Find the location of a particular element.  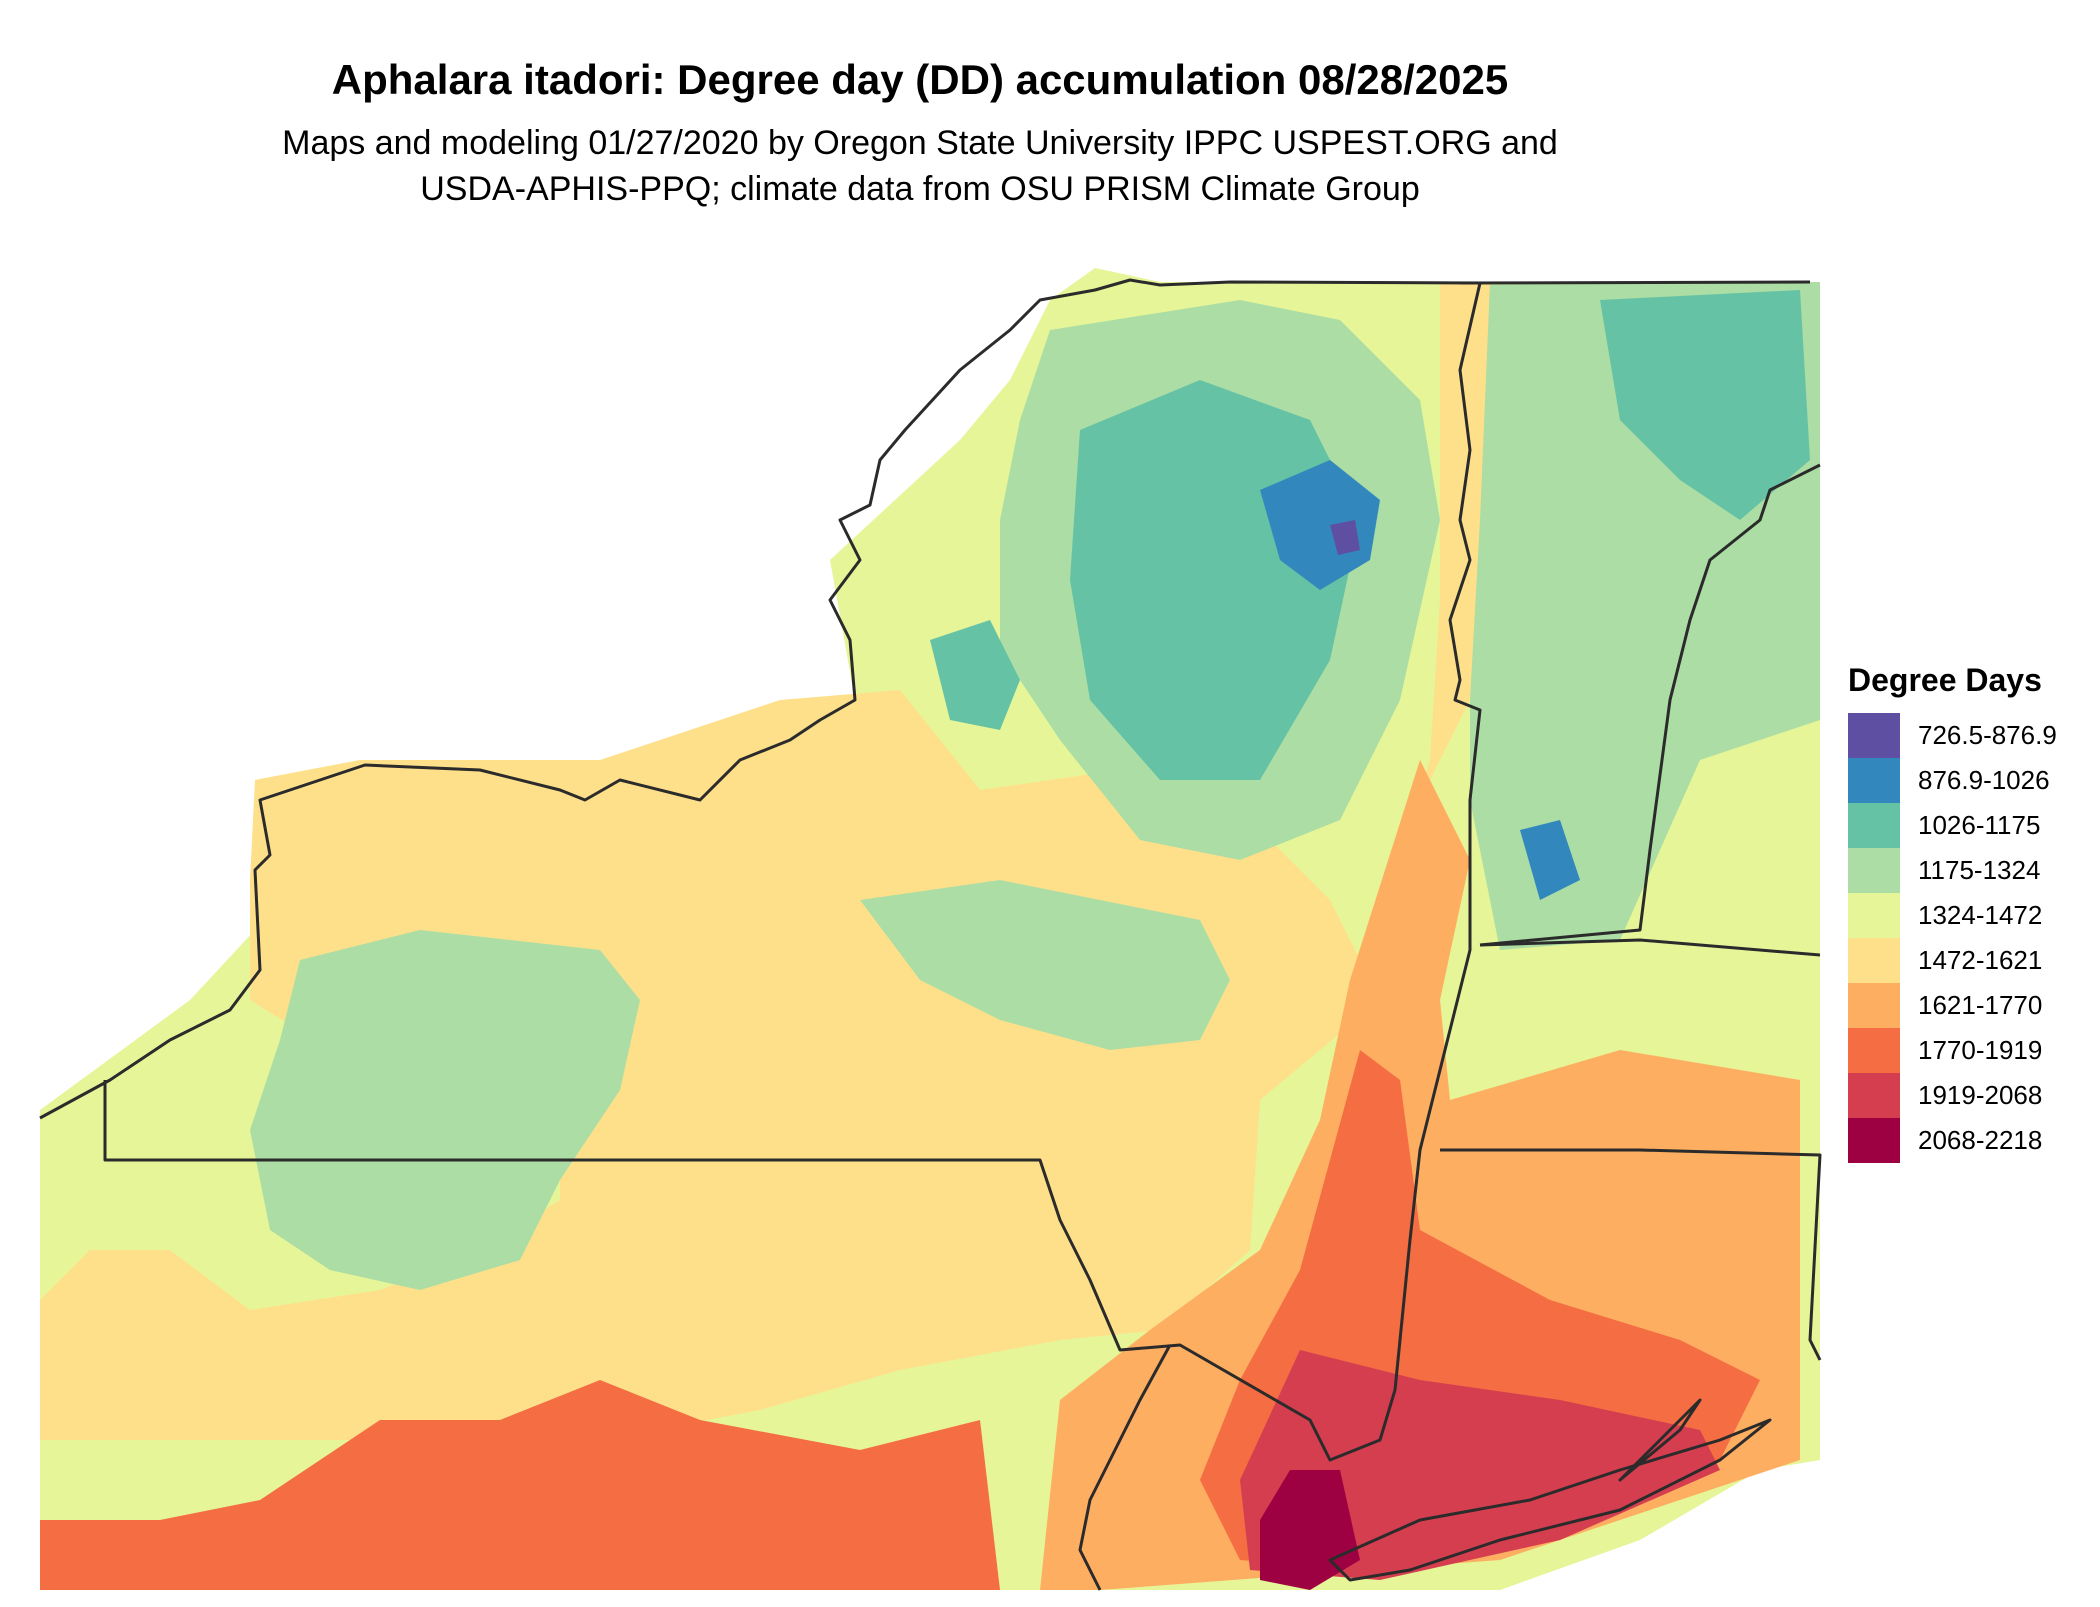

connecticut-border is located at coordinates (1631, 1254).